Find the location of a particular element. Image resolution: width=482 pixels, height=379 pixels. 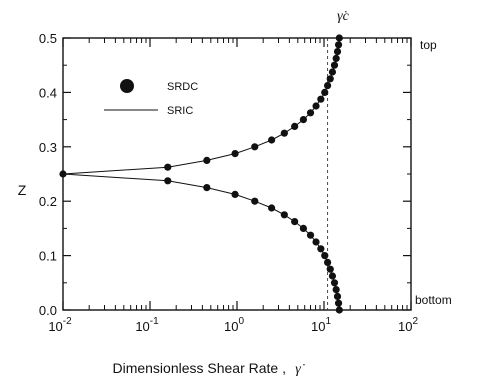

legend-marker-srdc is located at coordinates (127, 86).